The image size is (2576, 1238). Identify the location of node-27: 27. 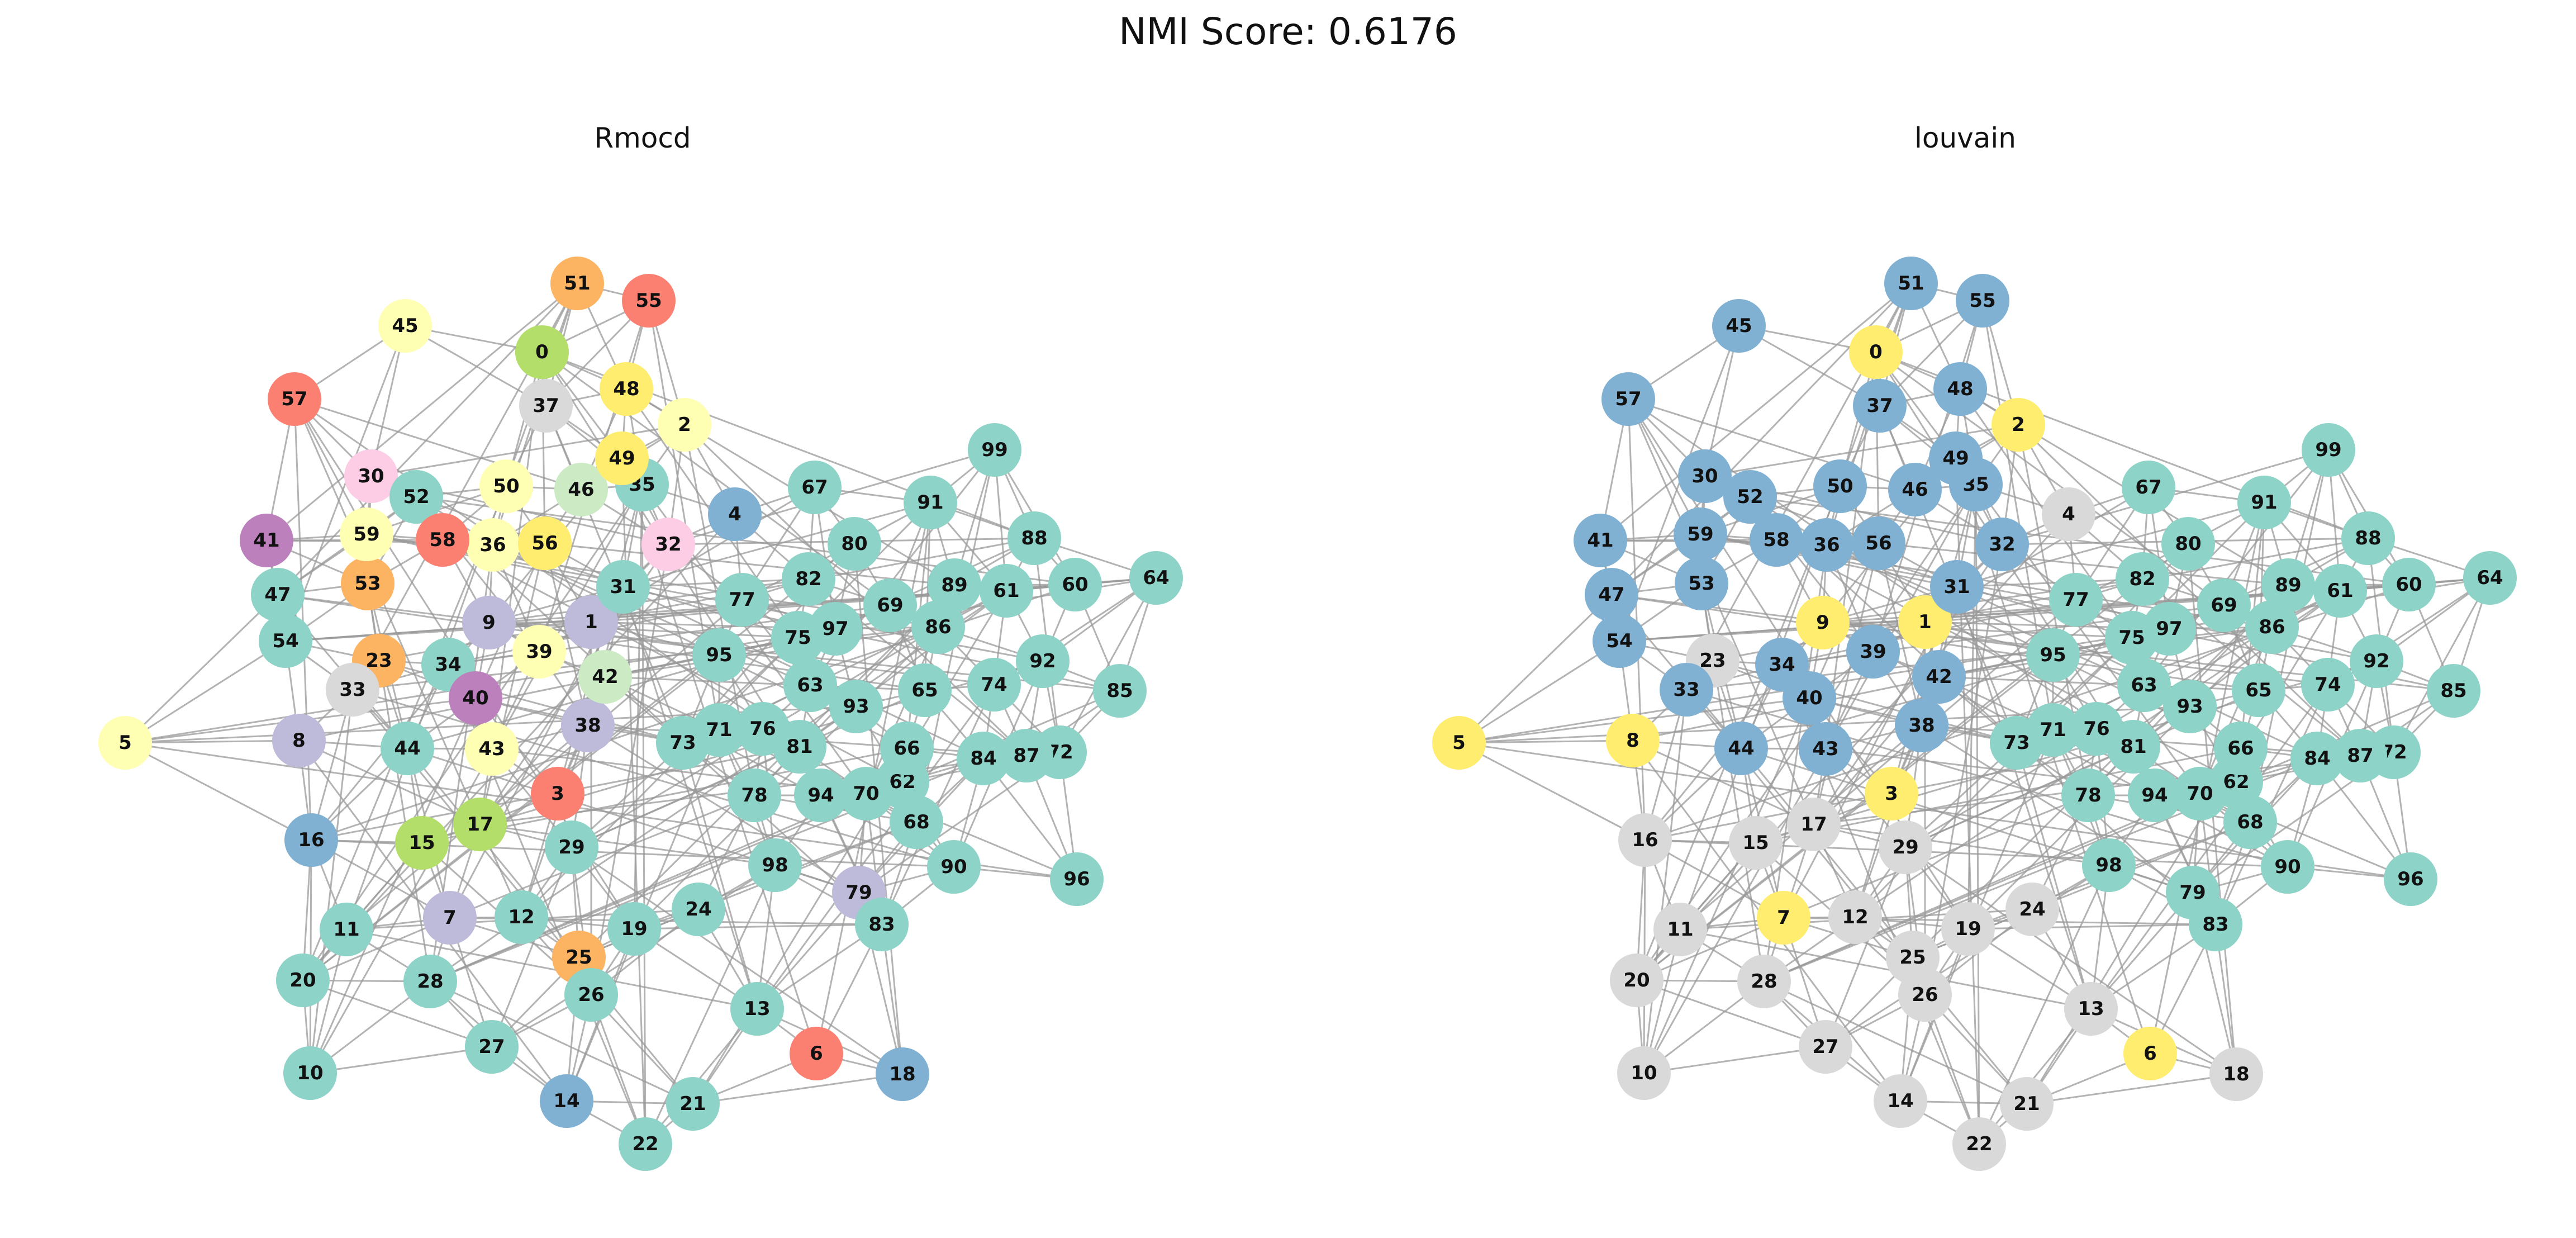
(1826, 1047).